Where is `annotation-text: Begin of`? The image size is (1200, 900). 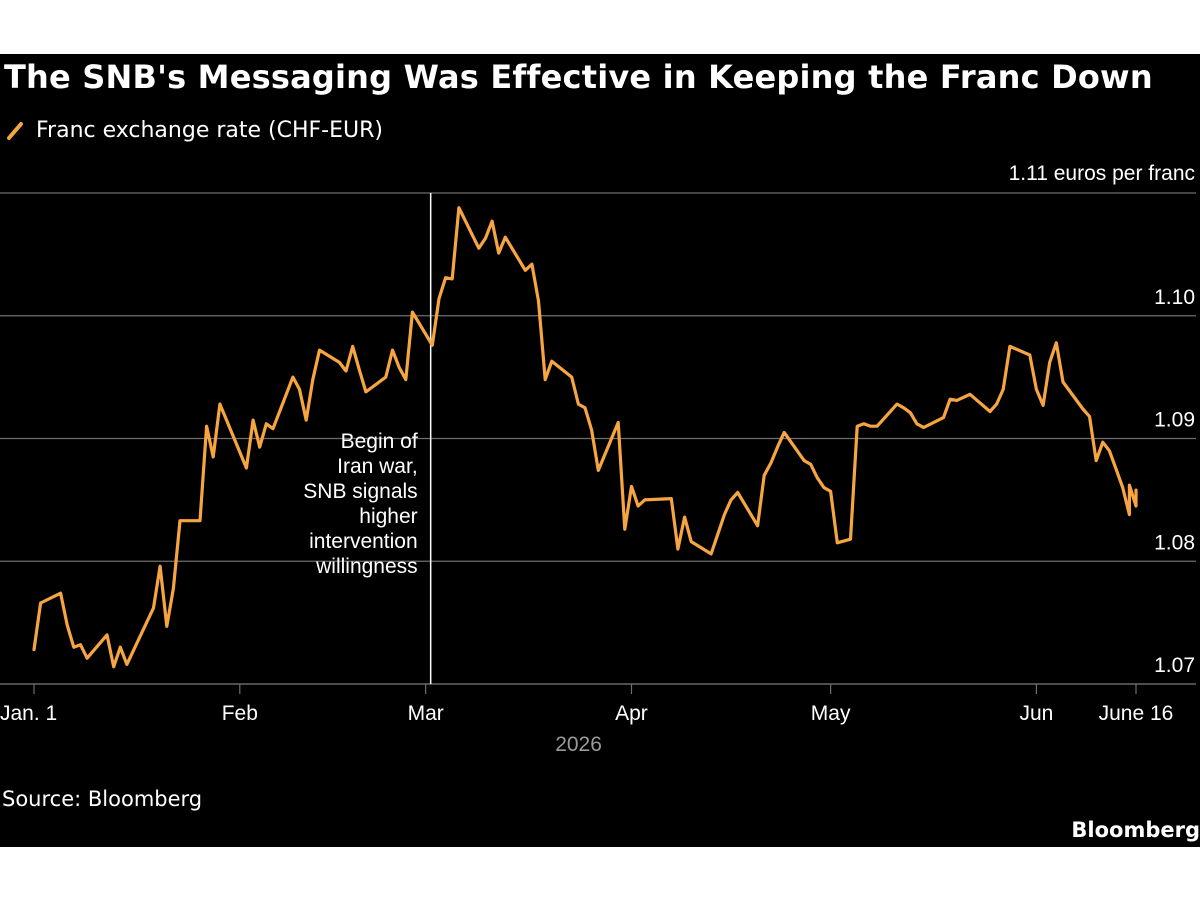
annotation-text: Begin of is located at coordinates (379, 441).